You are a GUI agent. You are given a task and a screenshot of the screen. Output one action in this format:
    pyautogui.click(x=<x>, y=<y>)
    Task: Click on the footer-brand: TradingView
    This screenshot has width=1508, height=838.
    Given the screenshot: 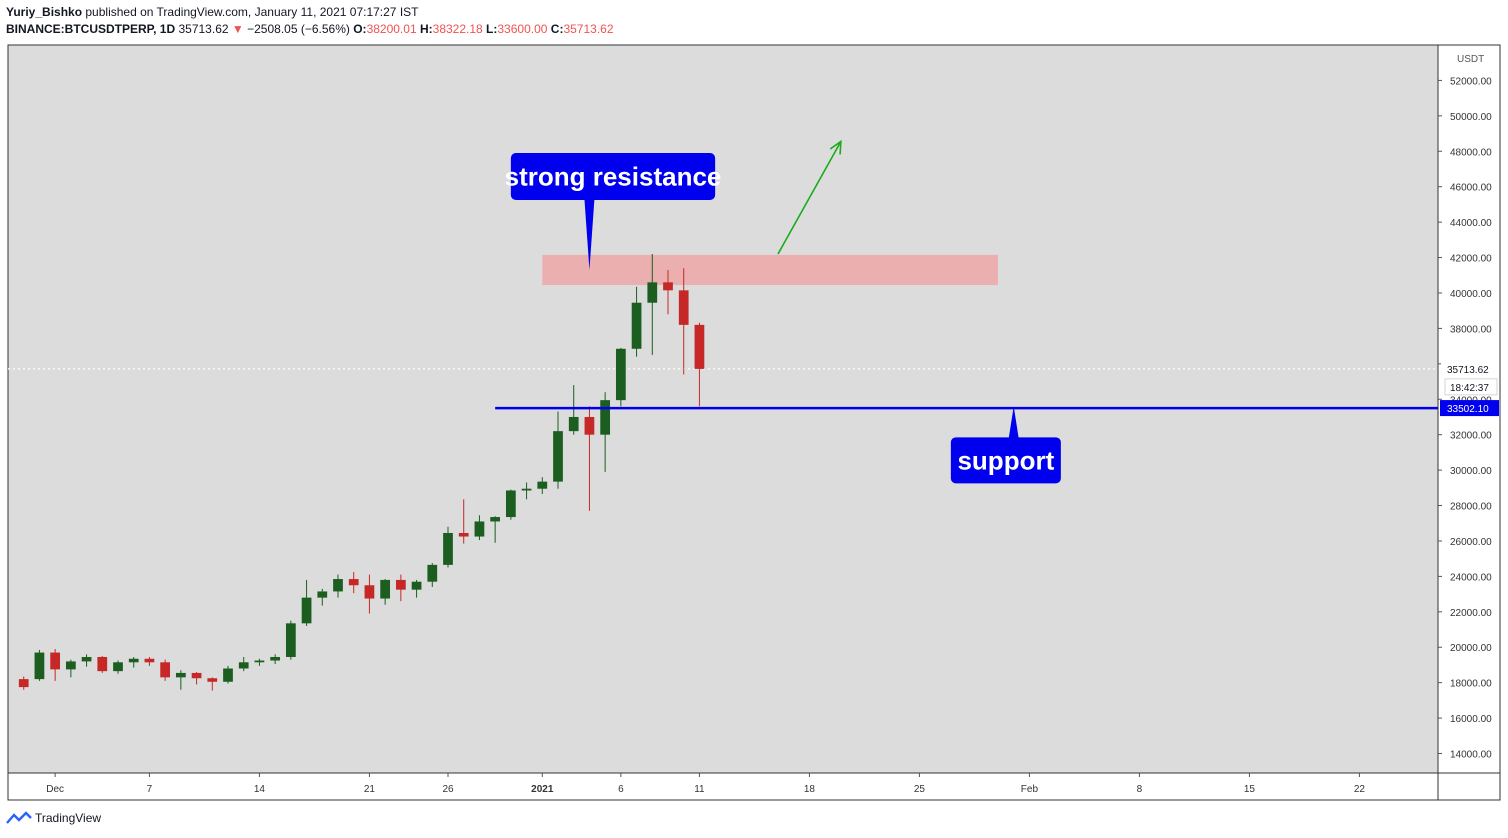 What is the action you would take?
    pyautogui.click(x=53, y=818)
    